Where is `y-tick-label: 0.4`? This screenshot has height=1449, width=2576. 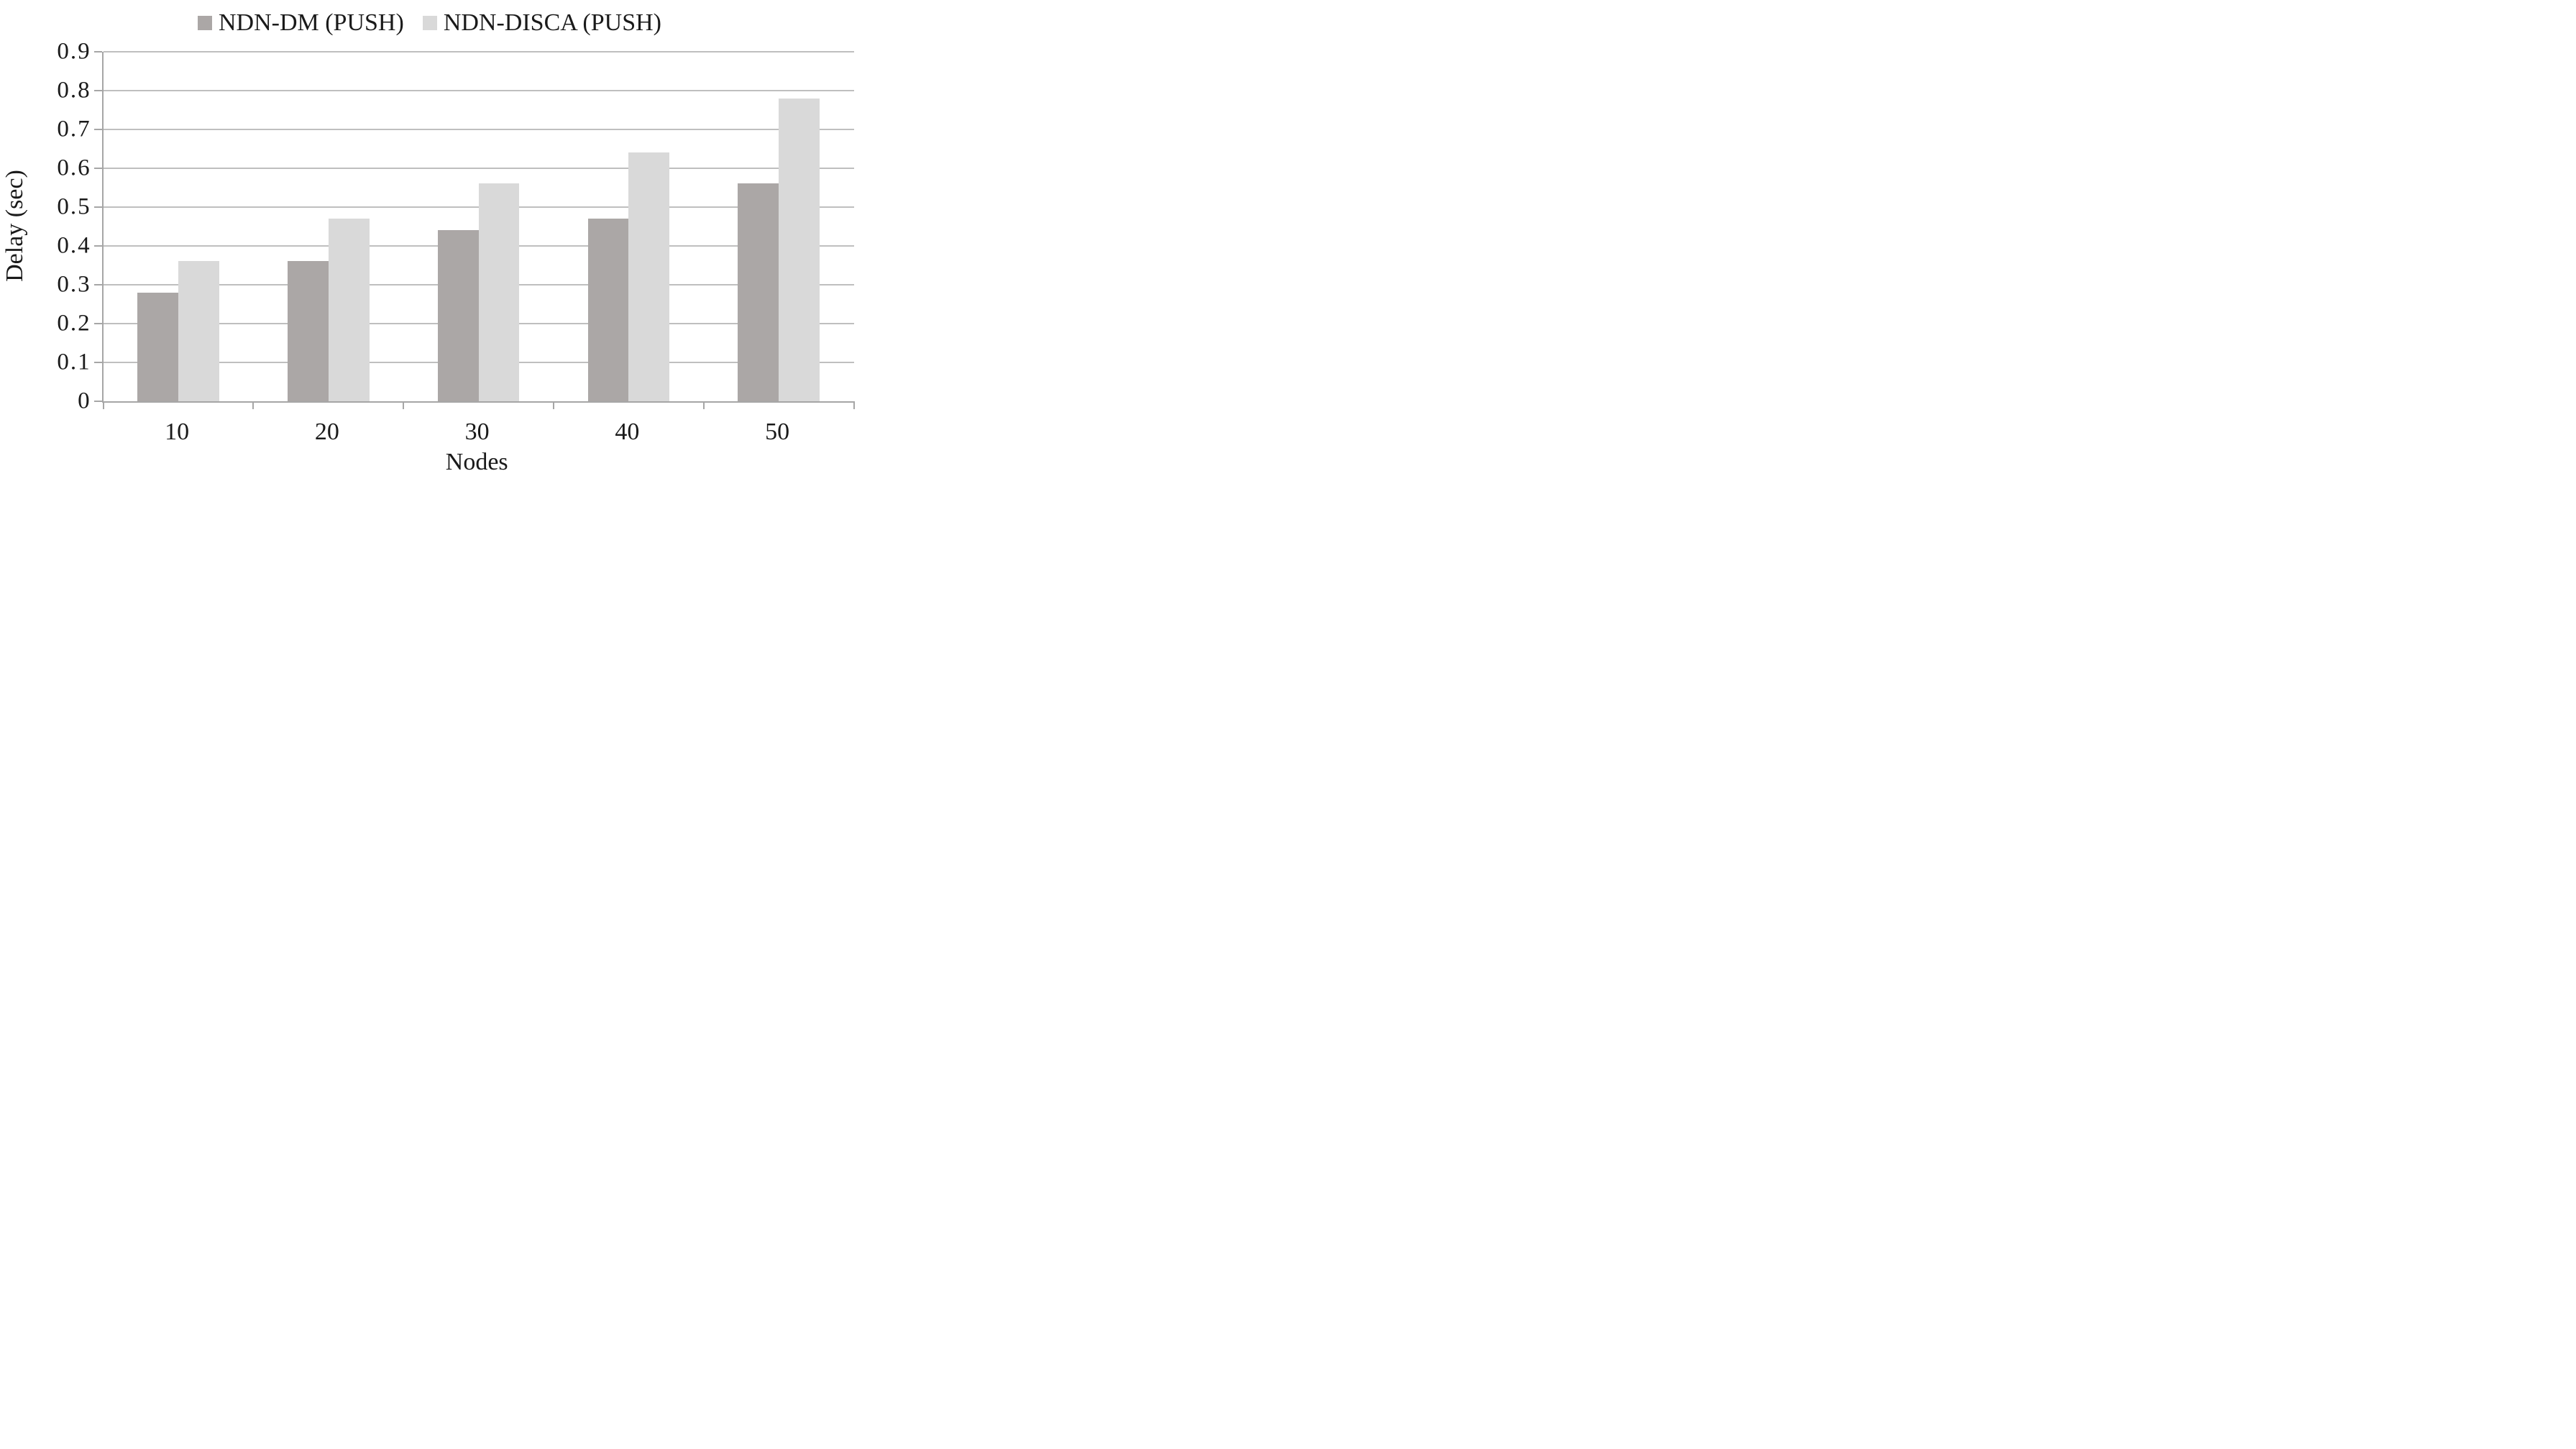
y-tick-label: 0.4 is located at coordinates (74, 245).